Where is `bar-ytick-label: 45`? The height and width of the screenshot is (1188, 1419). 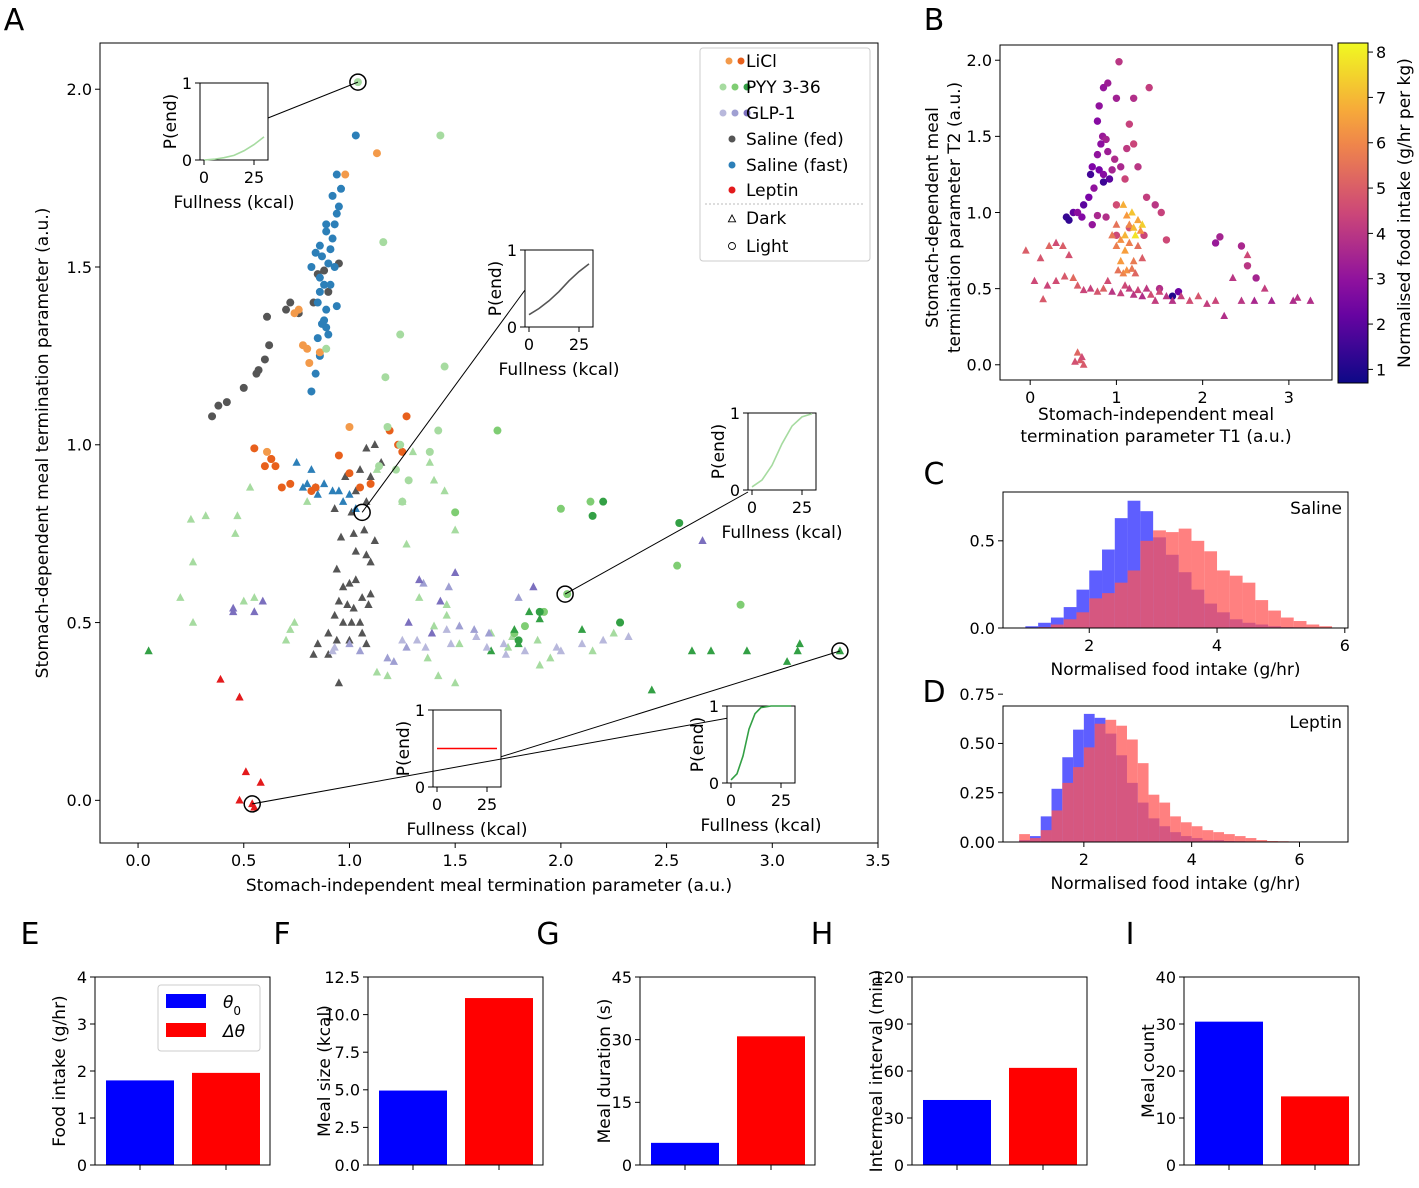
bar-ytick-label: 45 is located at coordinates (622, 977).